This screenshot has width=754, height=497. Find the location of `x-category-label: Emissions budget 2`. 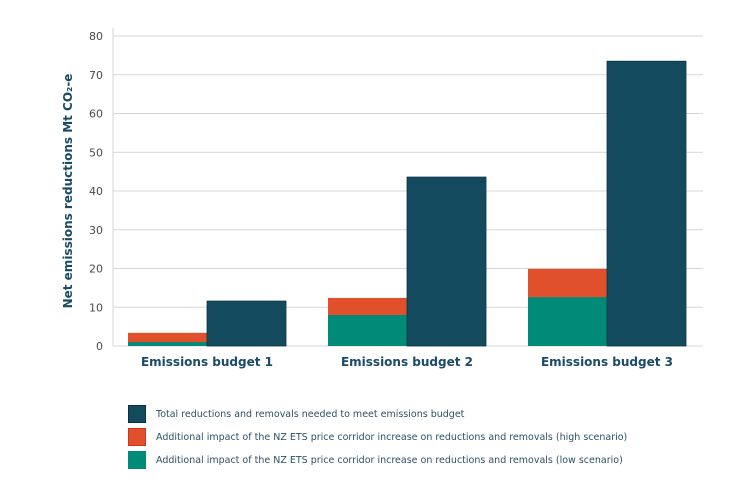

x-category-label: Emissions budget 2 is located at coordinates (407, 362).